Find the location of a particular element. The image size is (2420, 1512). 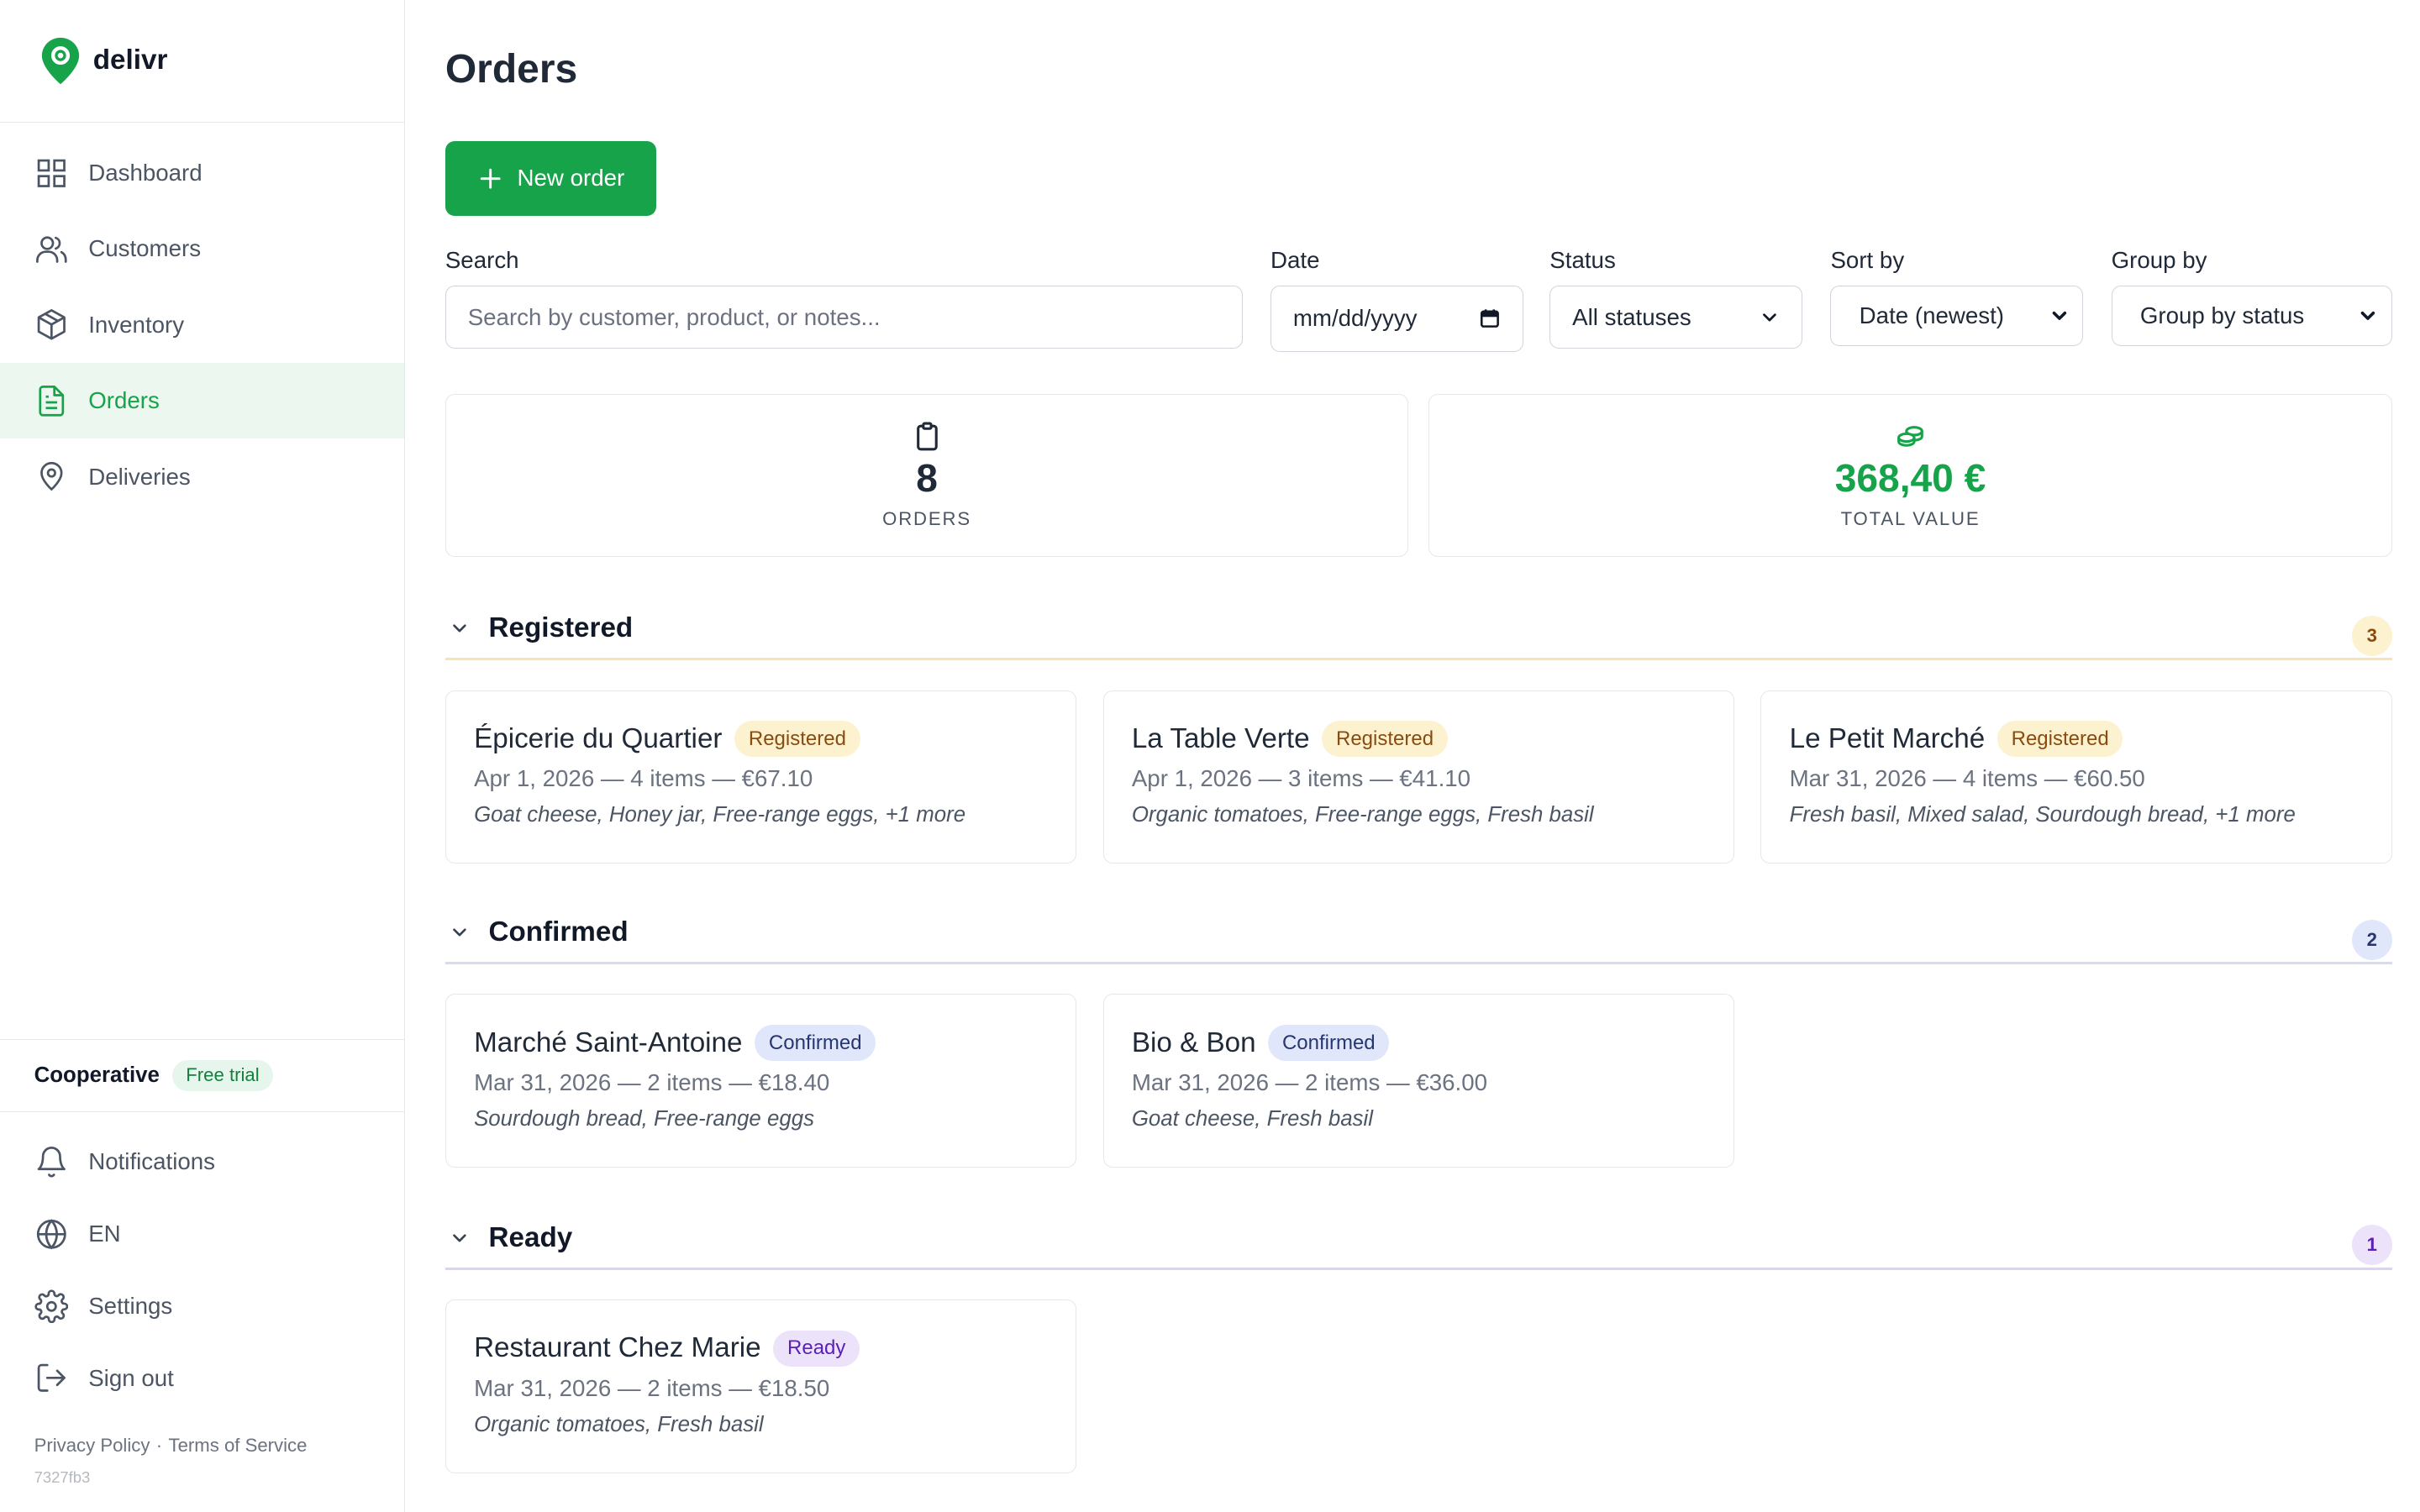

sign-out-icon is located at coordinates (52, 1378).